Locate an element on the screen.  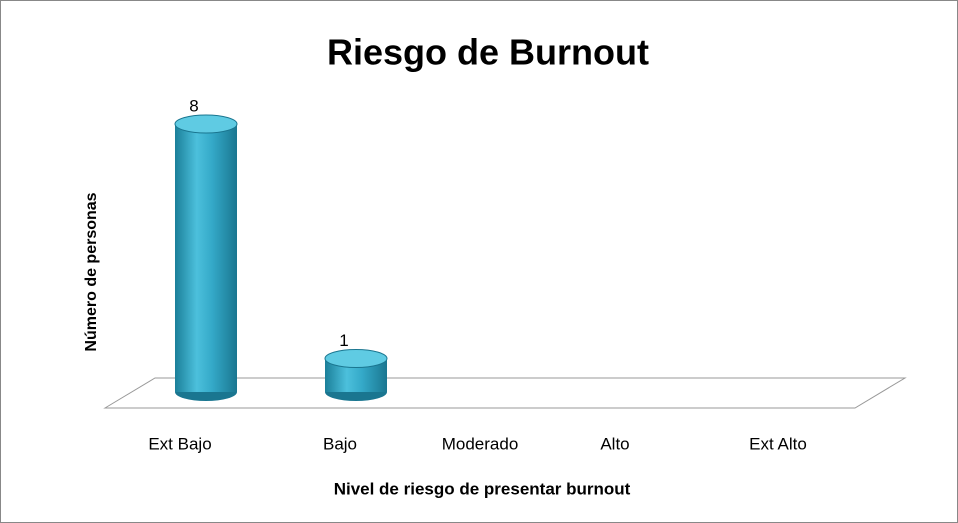
x-tick-label: Ext Bajo is located at coordinates (179, 443).